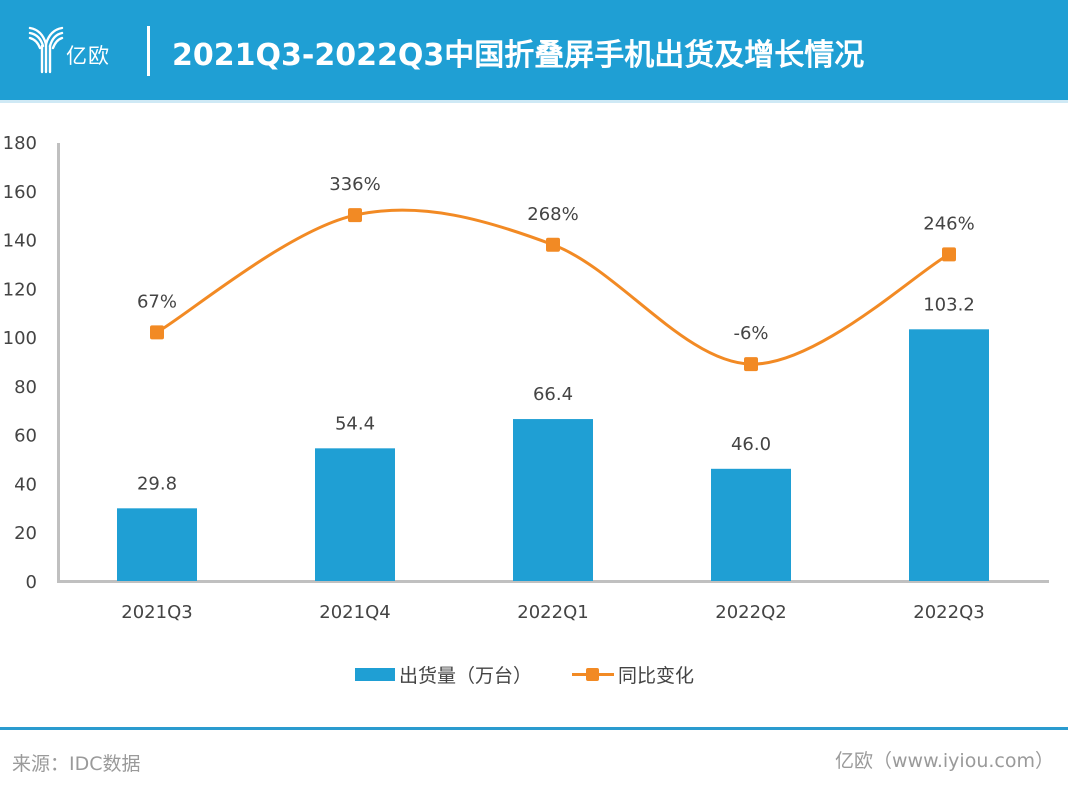 The width and height of the screenshot is (1080, 786). What do you see at coordinates (76, 764) in the screenshot?
I see `source-note: 来源：IDC数据` at bounding box center [76, 764].